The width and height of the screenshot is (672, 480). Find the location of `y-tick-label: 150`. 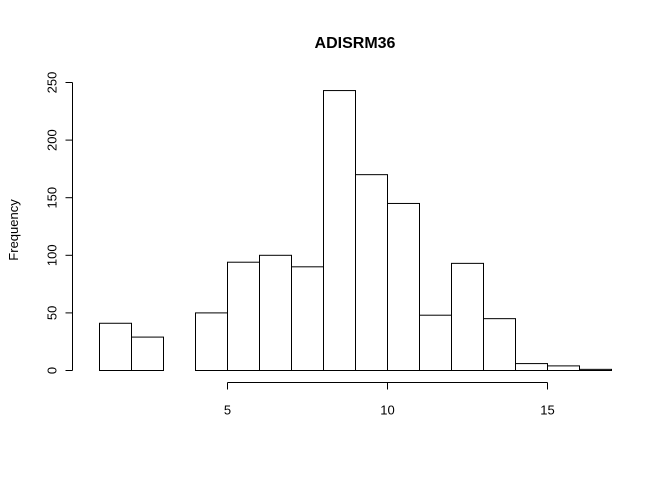

y-tick-label: 150 is located at coordinates (52, 198).